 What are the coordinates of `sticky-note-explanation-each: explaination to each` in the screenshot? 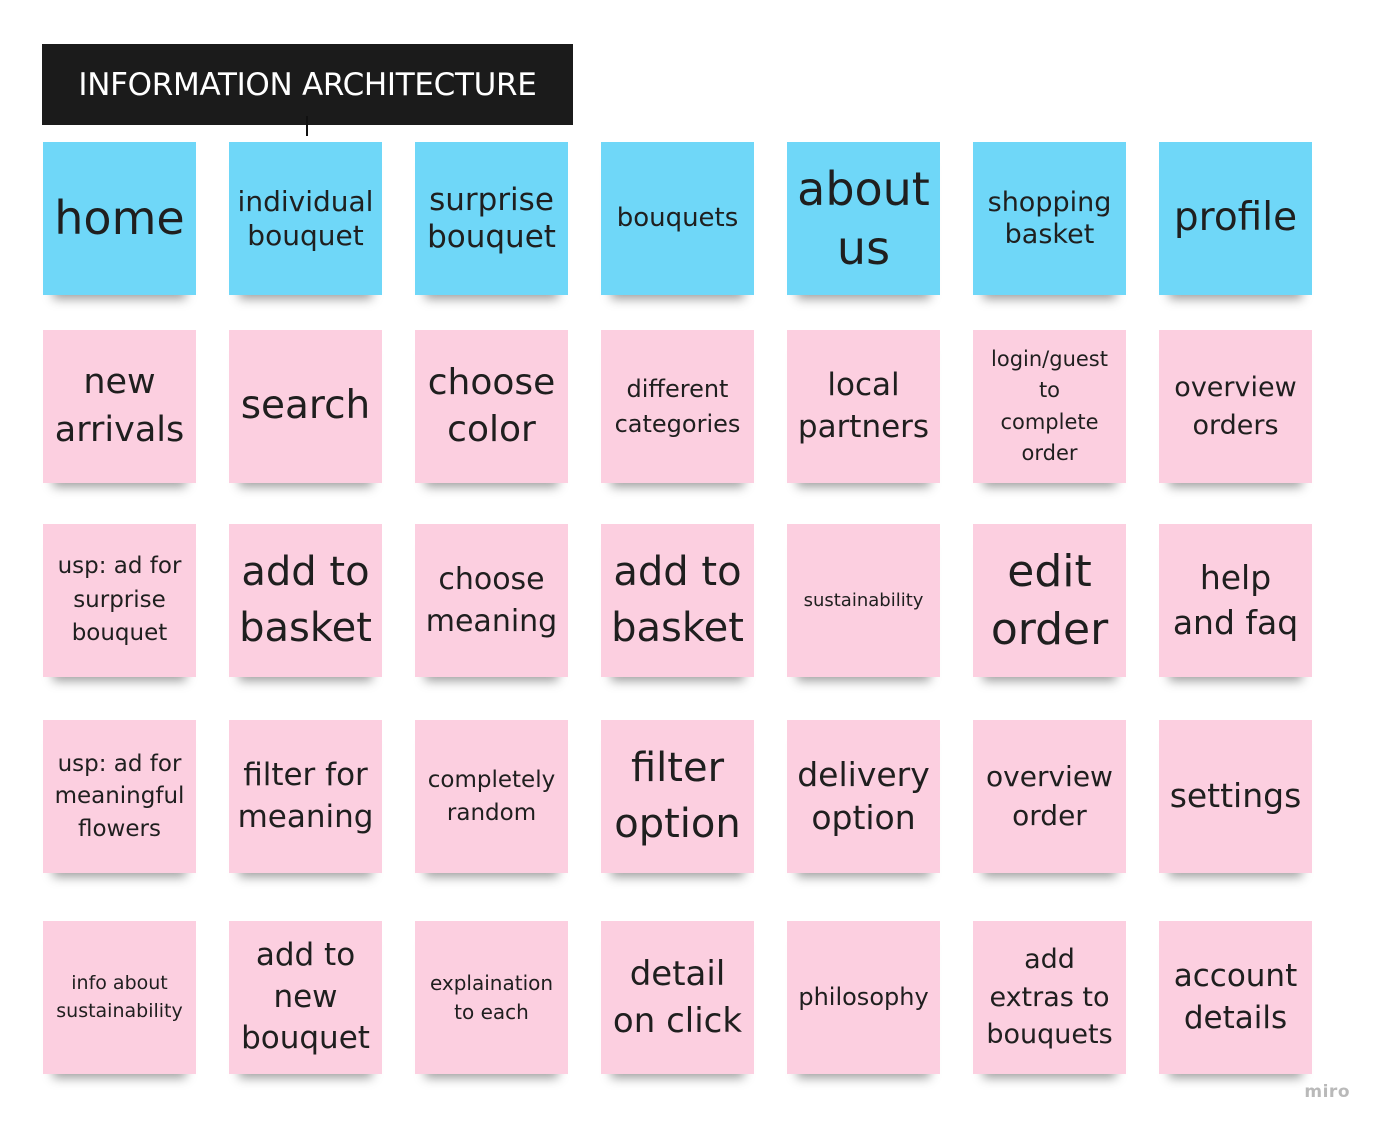 It's located at (491, 997).